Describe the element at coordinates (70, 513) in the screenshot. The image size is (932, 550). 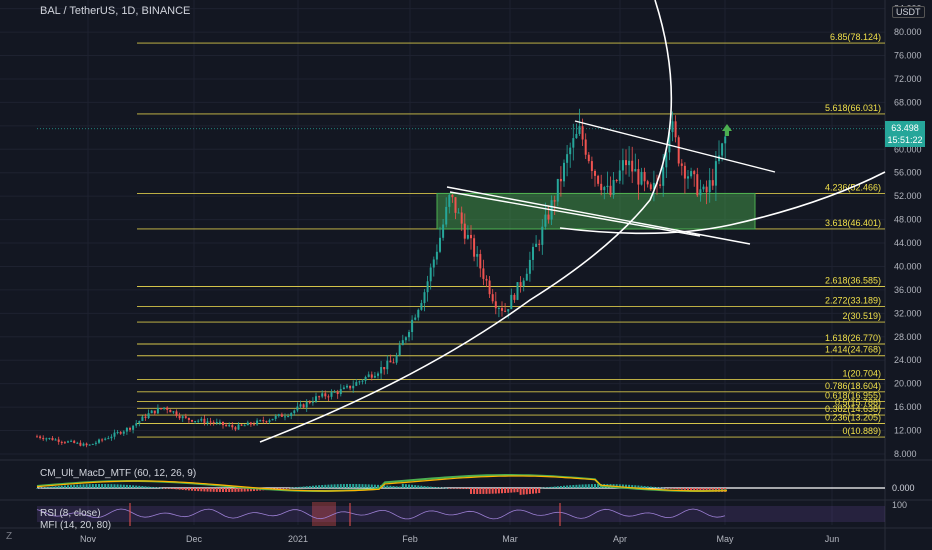
I see `rsi-indicator-label: RSI (8, close)` at that location.